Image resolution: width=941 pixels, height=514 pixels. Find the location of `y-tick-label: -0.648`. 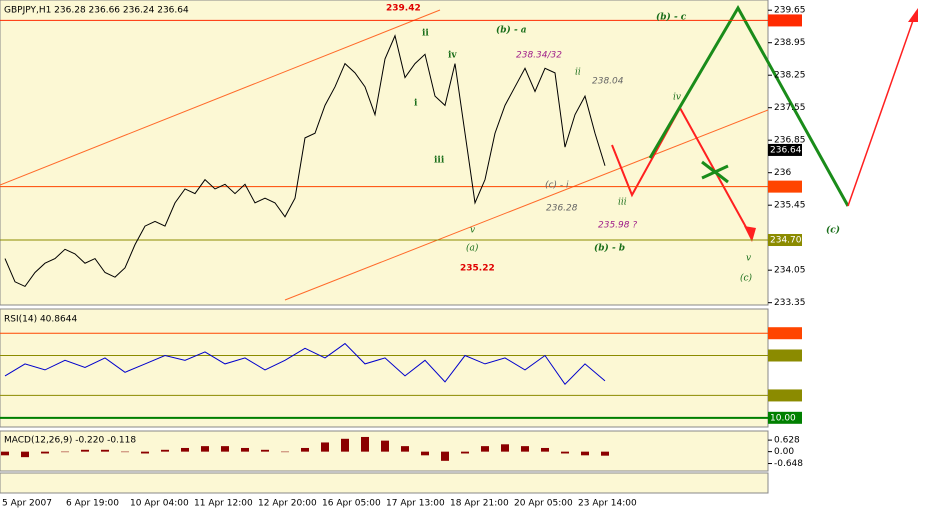

y-tick-label: -0.648 is located at coordinates (788, 464).